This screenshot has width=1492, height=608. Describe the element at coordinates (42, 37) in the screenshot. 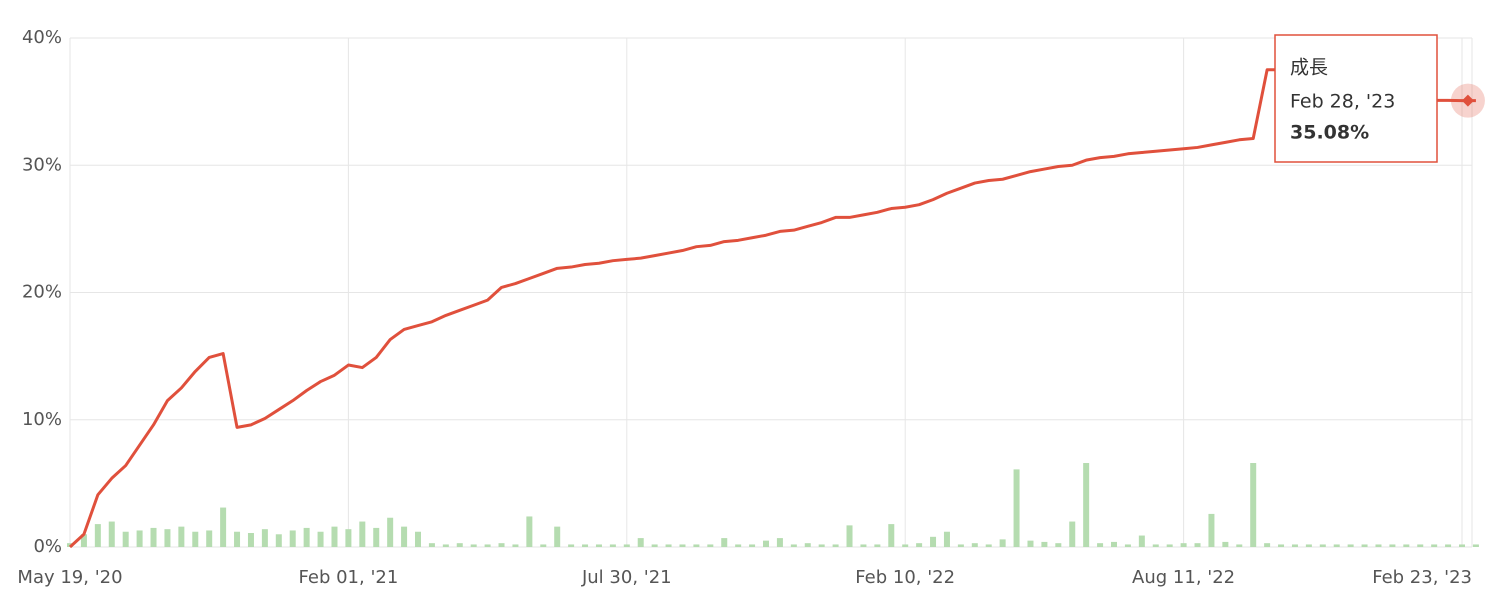

I see `y-tick-label: 40%` at that location.